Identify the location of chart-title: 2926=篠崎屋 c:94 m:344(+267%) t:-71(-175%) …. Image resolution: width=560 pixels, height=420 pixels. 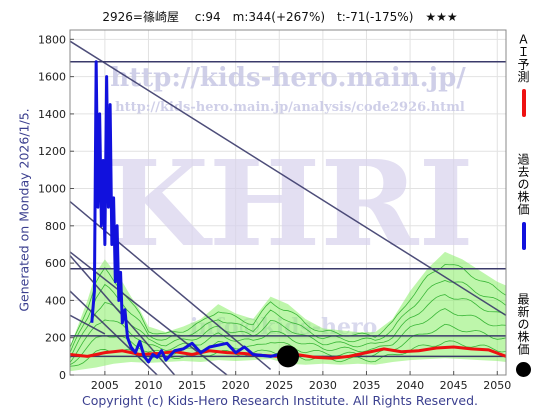
(280, 17).